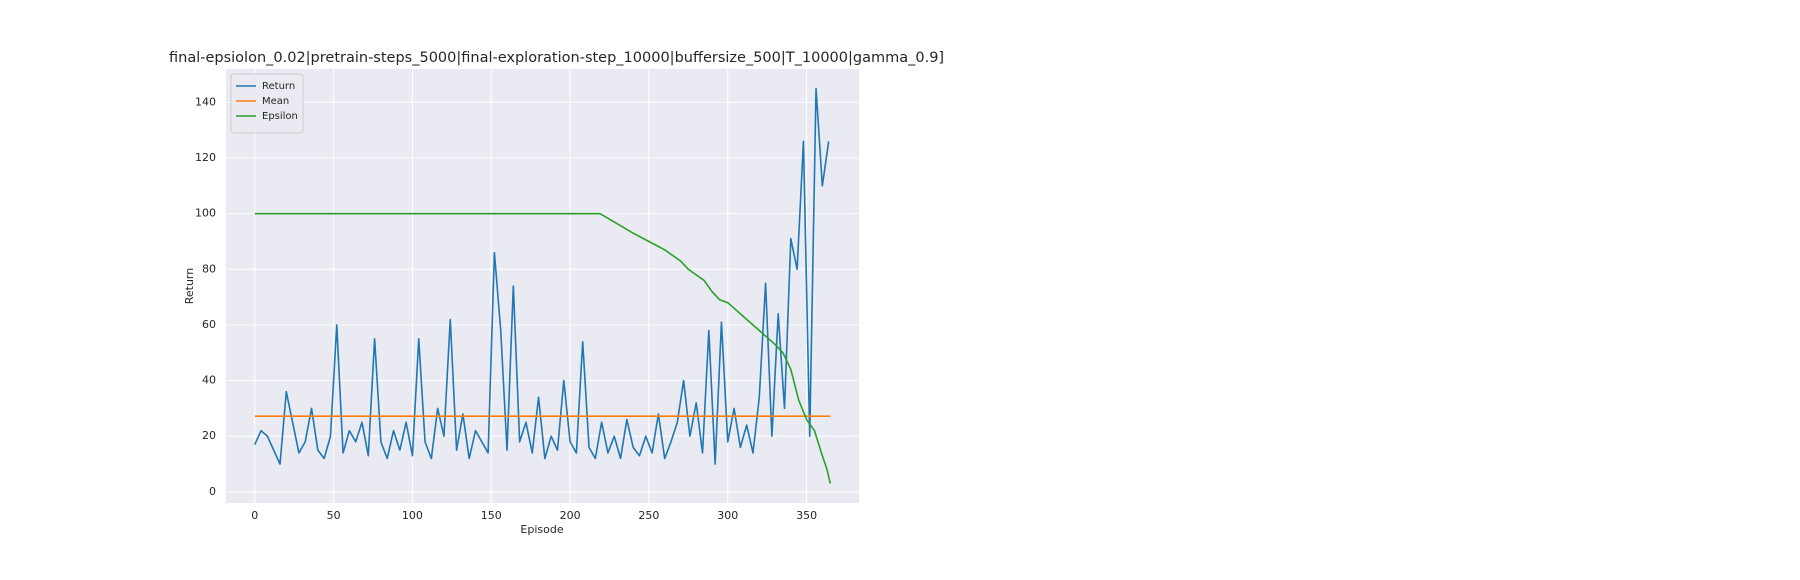  What do you see at coordinates (209, 324) in the screenshot?
I see `y-tick-label: 60` at bounding box center [209, 324].